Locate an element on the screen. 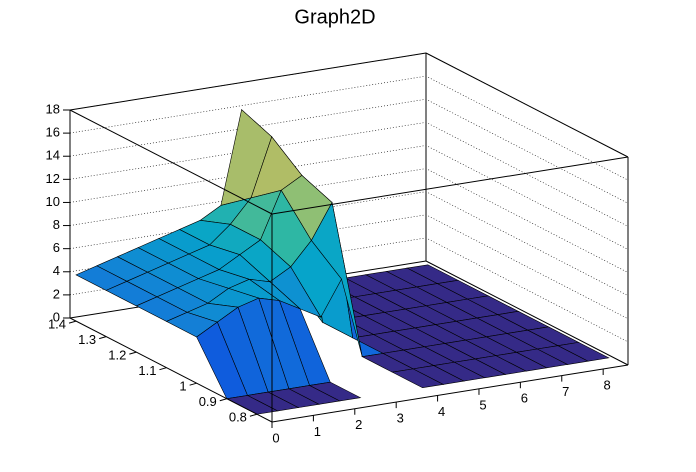  x-tick-label: 2 is located at coordinates (358, 424).